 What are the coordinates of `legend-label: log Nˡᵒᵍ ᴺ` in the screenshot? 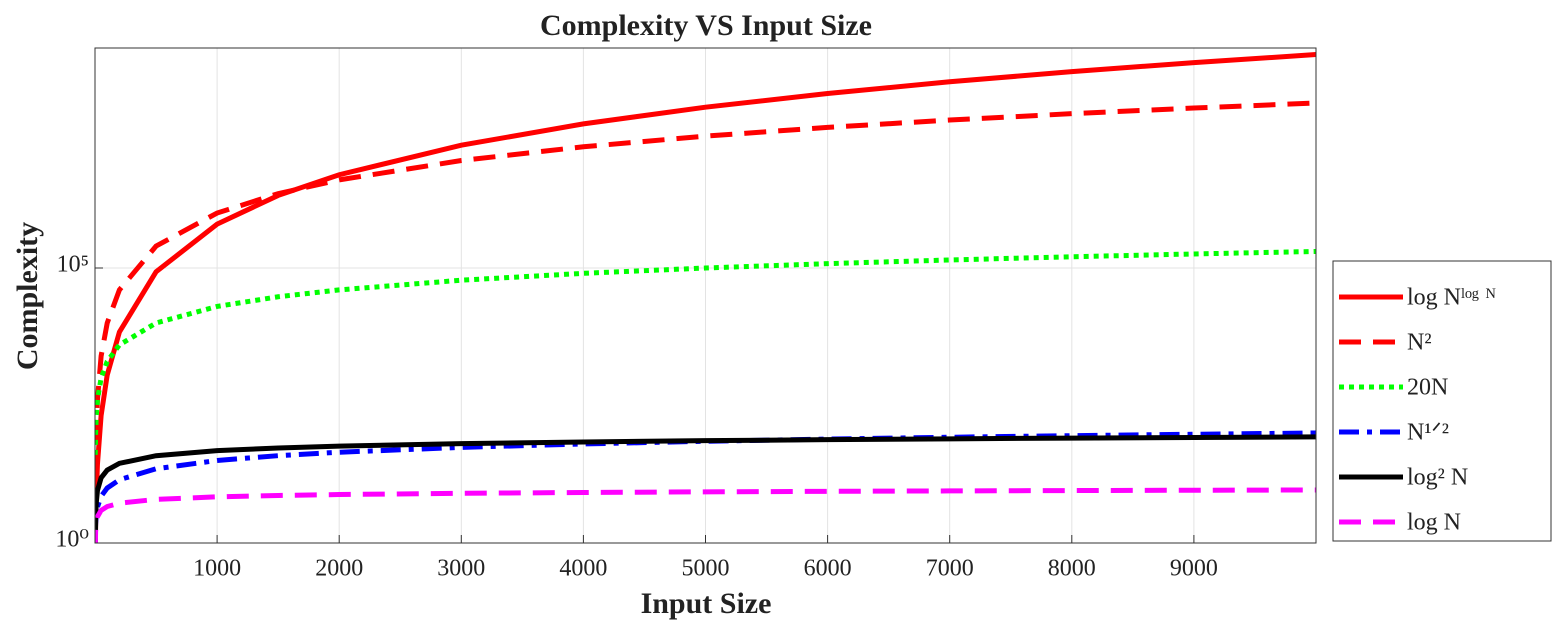 It's located at (1451, 298).